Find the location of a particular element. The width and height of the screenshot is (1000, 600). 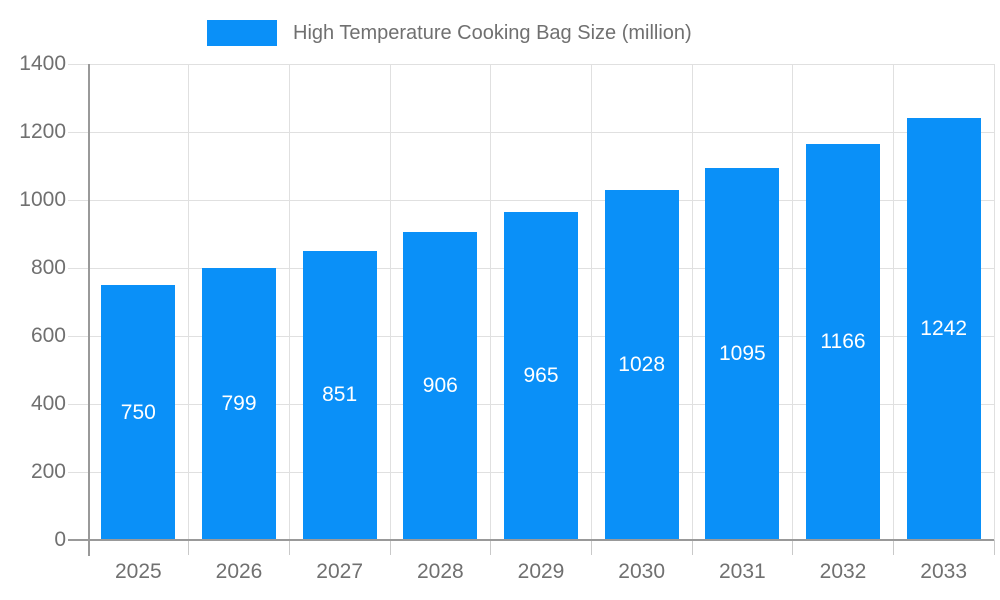

bar-value-label: 750 is located at coordinates (138, 412).